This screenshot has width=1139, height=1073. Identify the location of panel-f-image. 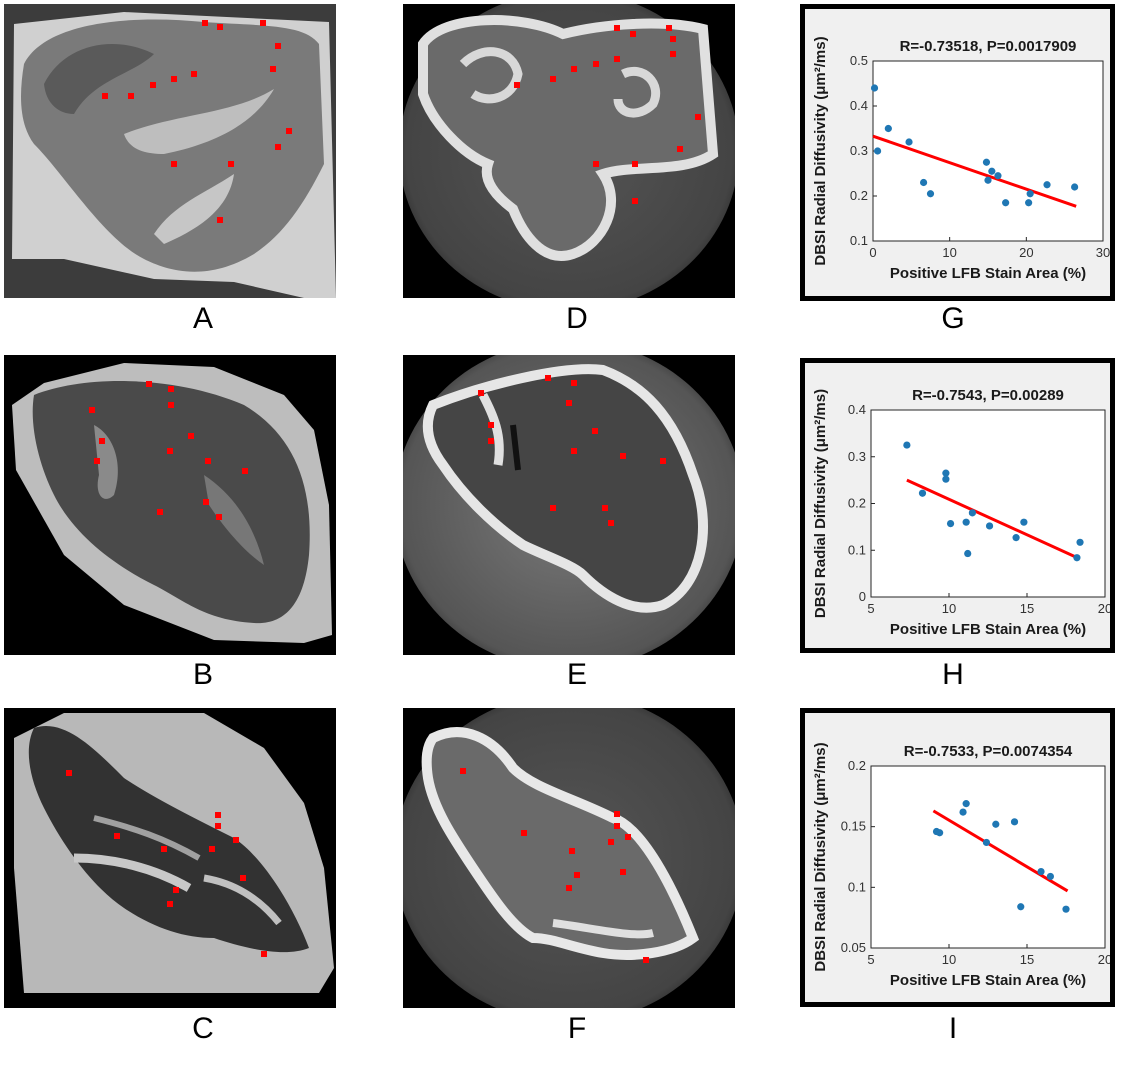
(569, 858).